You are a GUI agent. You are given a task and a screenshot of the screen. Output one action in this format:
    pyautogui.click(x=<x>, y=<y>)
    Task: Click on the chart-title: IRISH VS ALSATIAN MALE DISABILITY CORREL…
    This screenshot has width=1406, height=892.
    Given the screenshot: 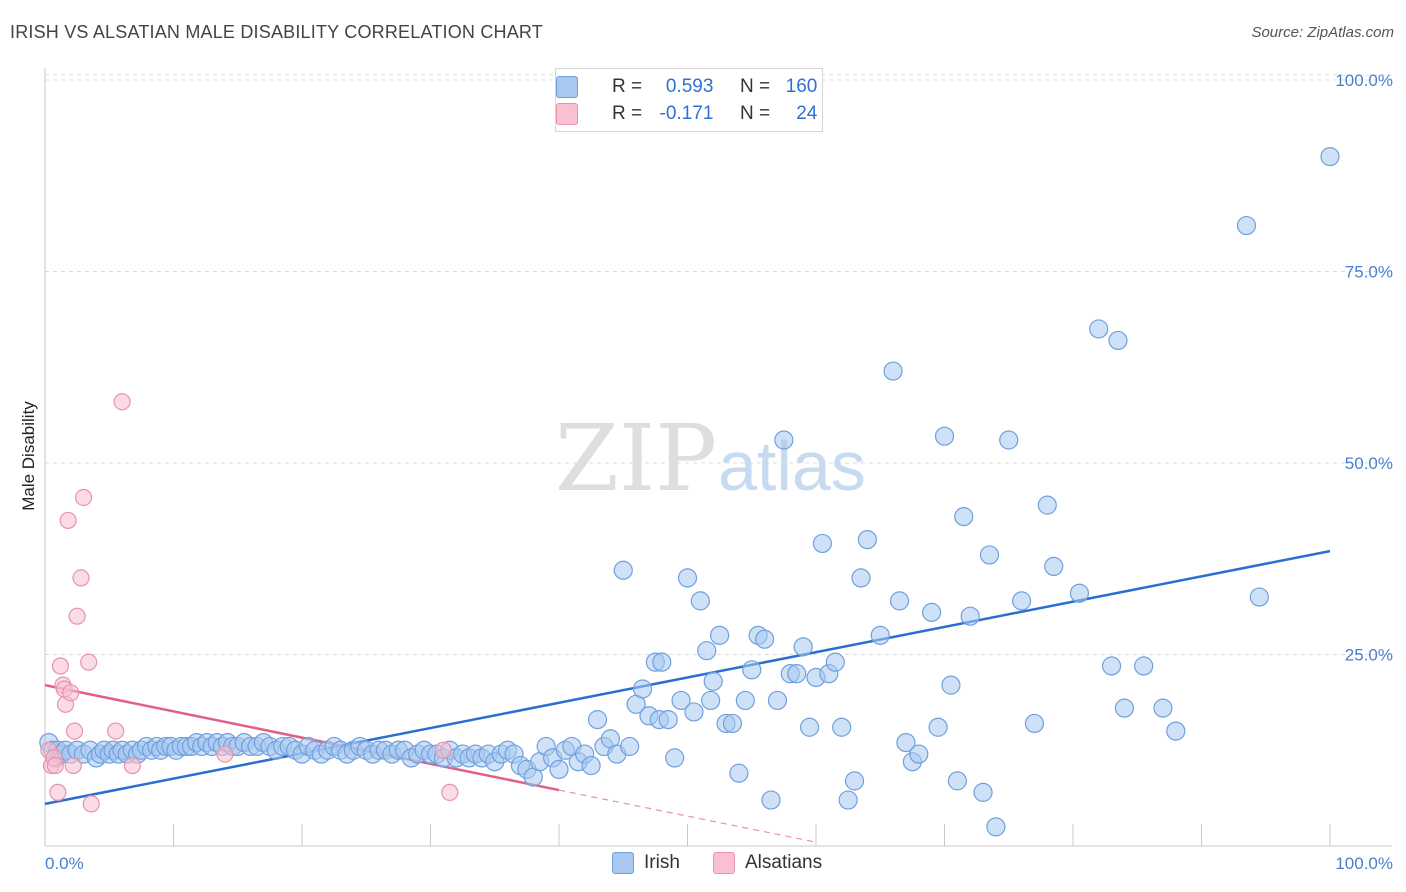 What is the action you would take?
    pyautogui.click(x=276, y=32)
    